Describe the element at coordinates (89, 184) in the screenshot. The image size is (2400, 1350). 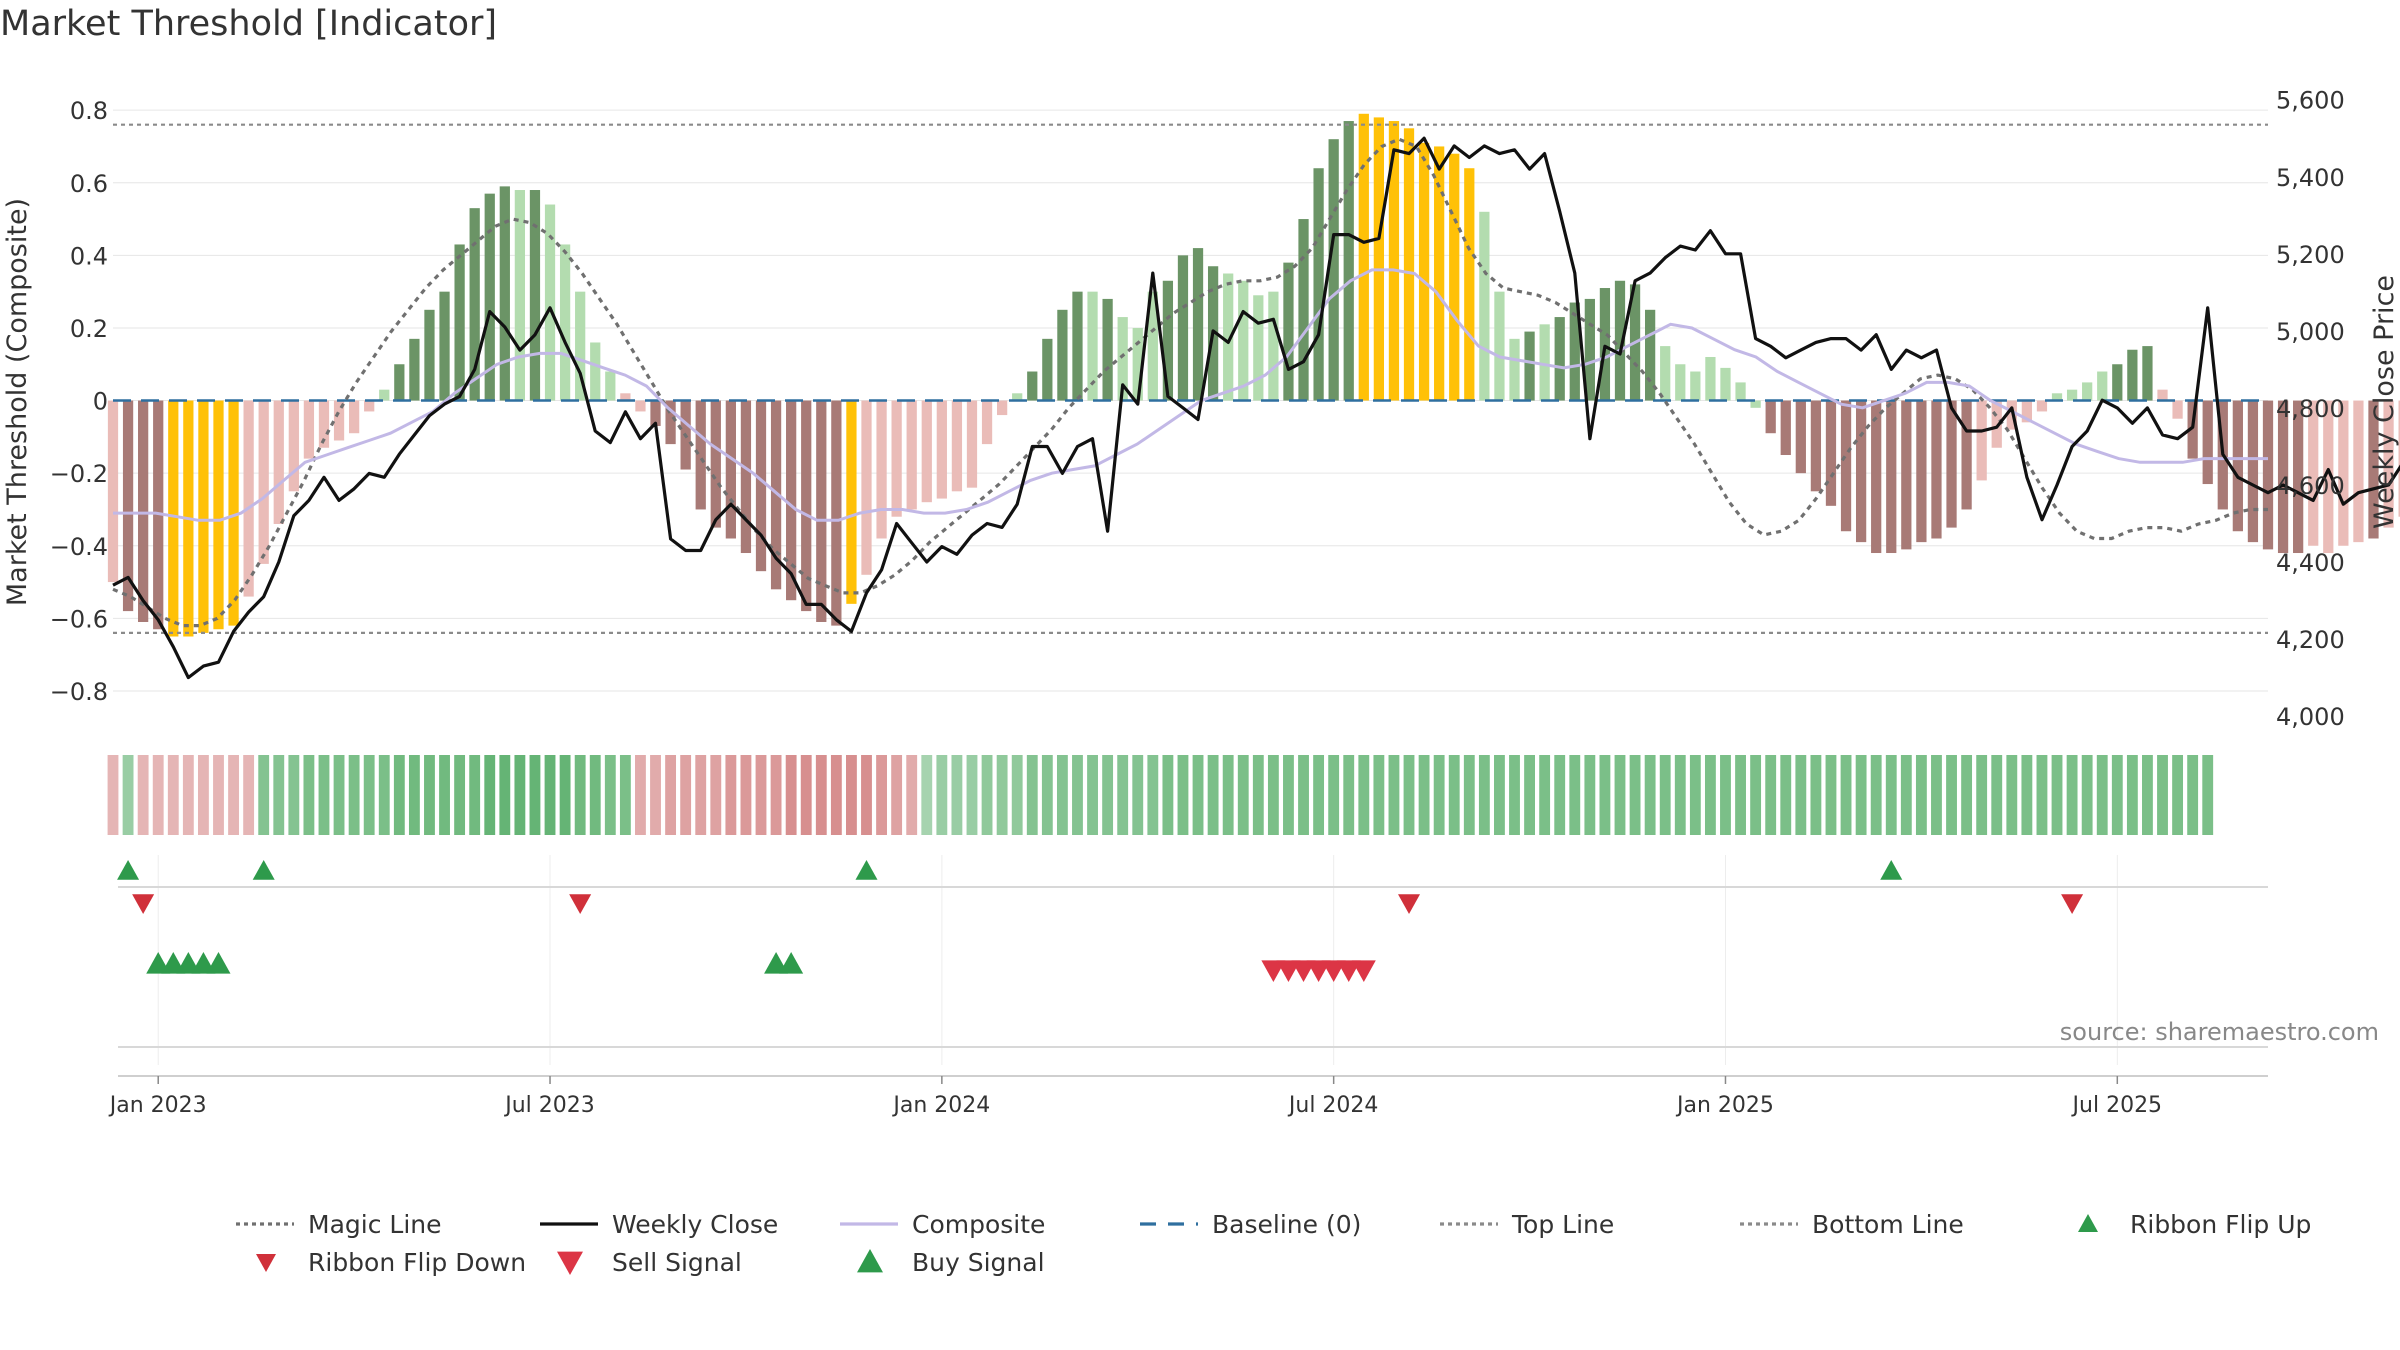
I see `y-tick-label: 0.6` at that location.